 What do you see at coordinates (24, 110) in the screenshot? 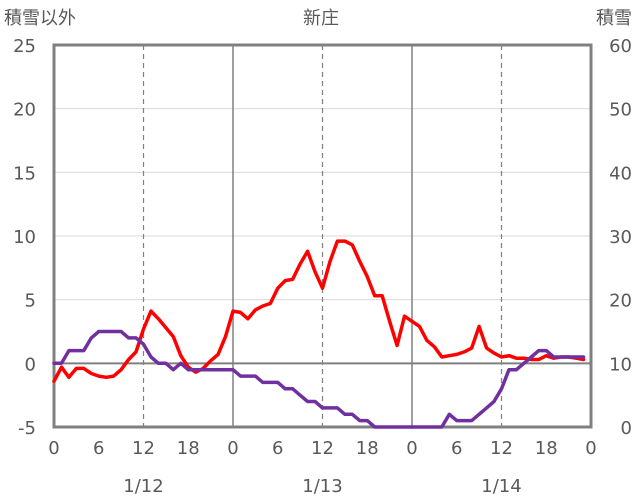
I see `left-tick-label: 20` at bounding box center [24, 110].